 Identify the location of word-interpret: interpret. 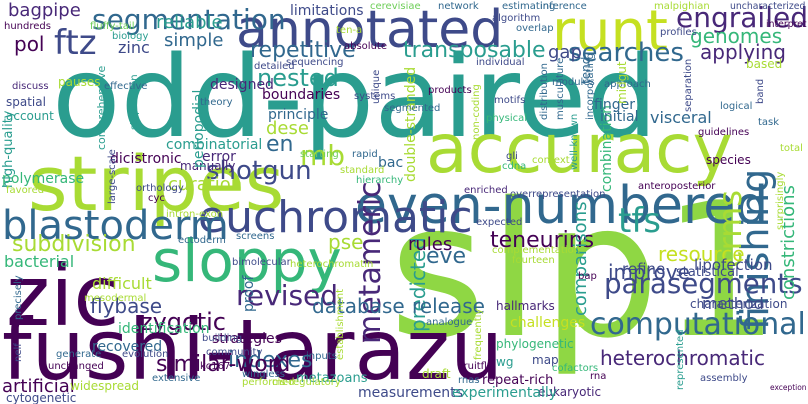
(786, 24).